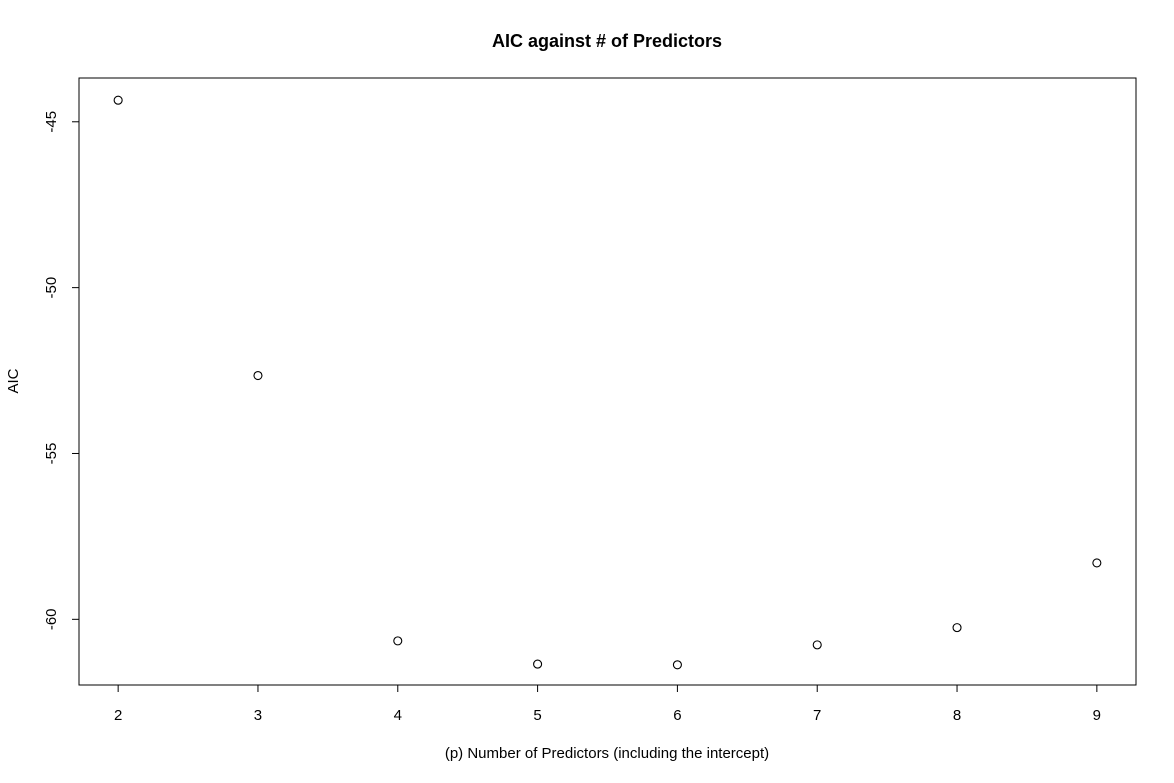 Image resolution: width=1174 pixels, height=783 pixels. Describe the element at coordinates (957, 715) in the screenshot. I see `x-tick-label: 8` at that location.